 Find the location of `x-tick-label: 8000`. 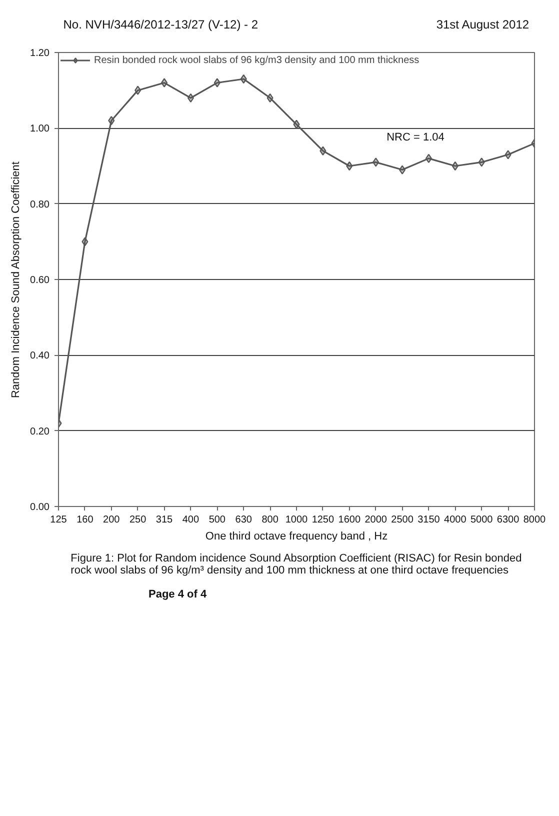

x-tick-label: 8000 is located at coordinates (534, 520).